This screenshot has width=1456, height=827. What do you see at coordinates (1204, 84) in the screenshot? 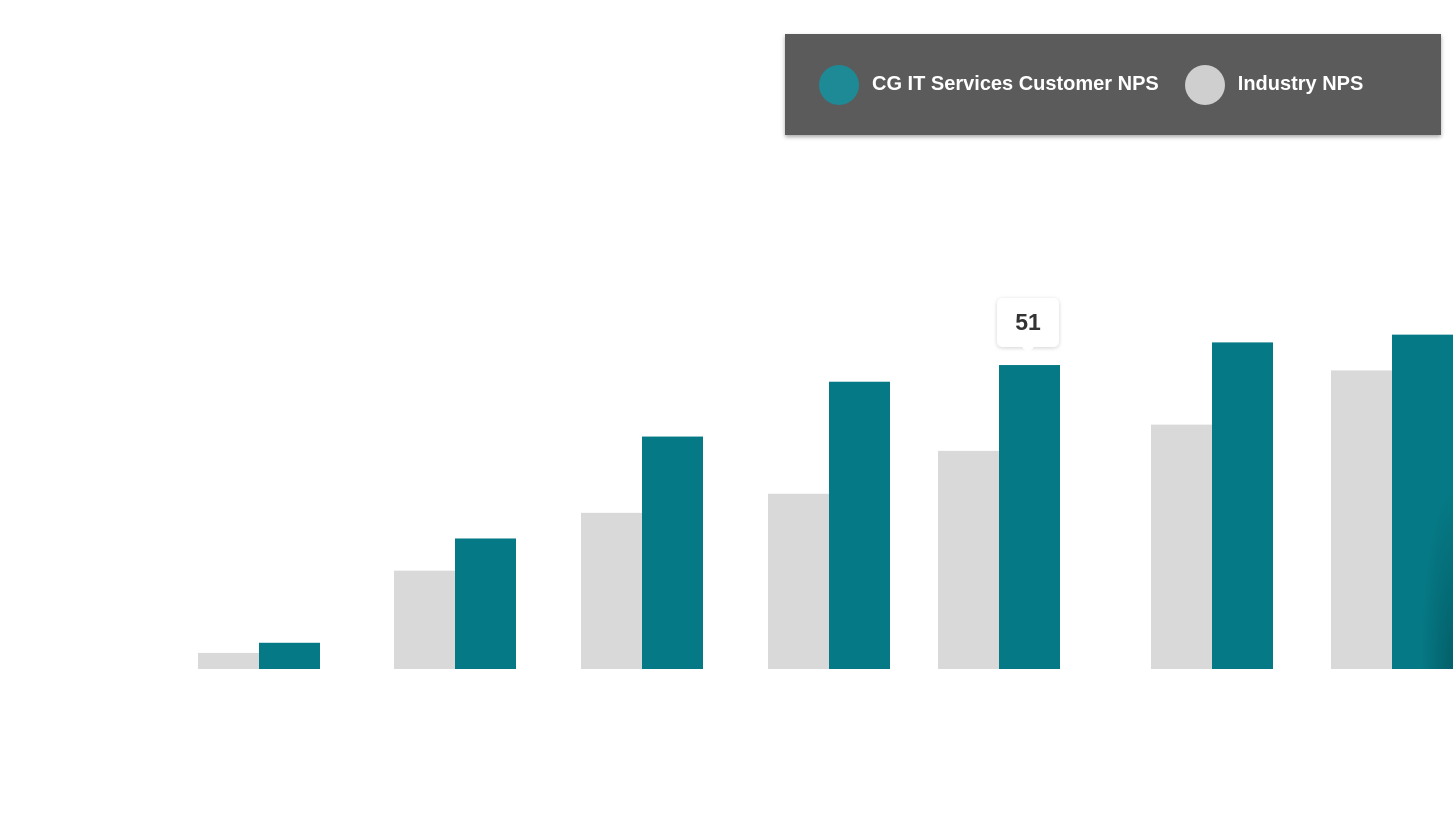
I see `legend-swatch-industry-nps` at bounding box center [1204, 84].